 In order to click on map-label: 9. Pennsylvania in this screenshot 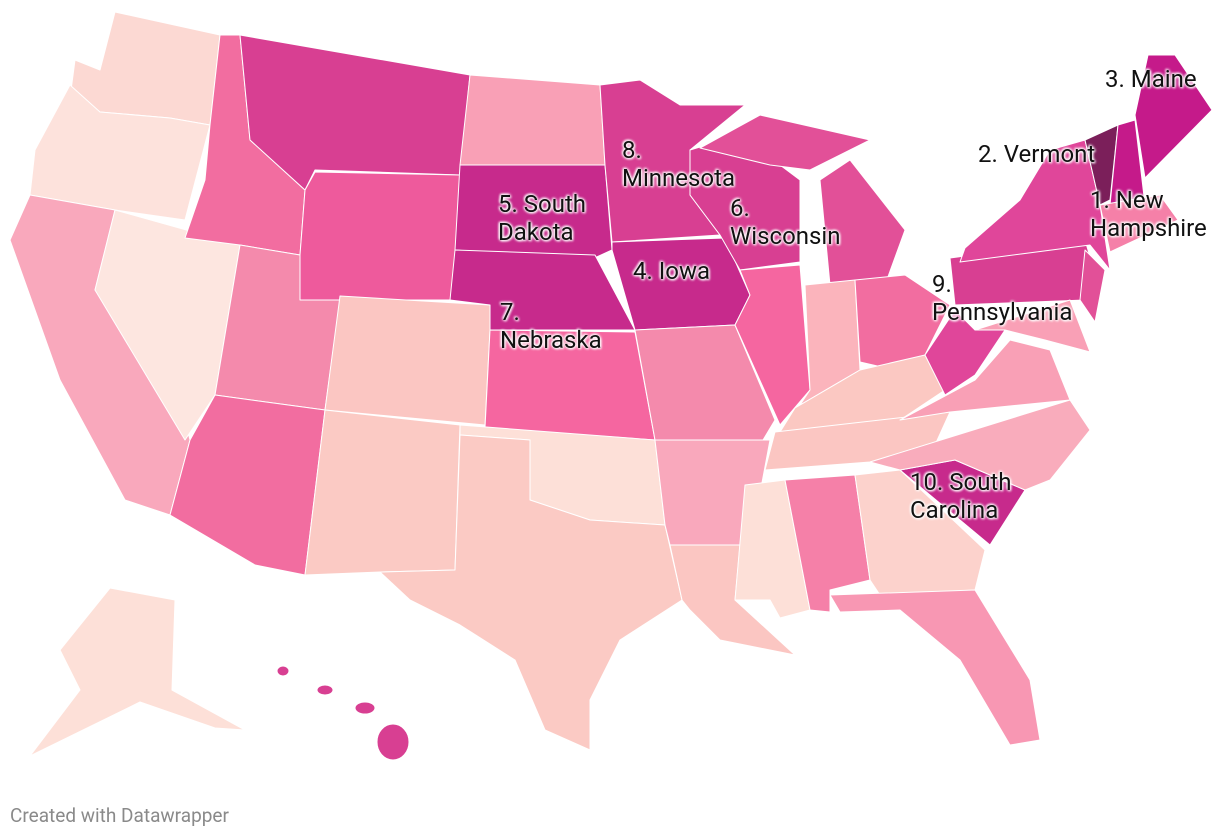, I will do `click(1002, 298)`.